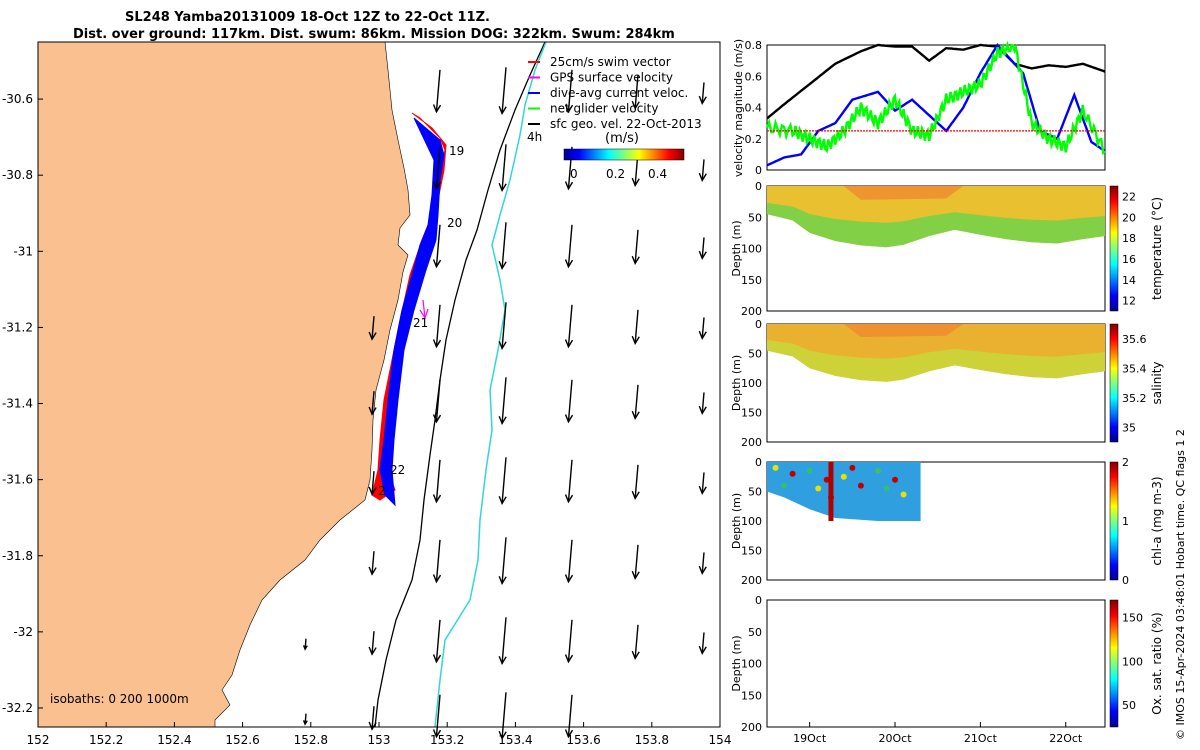 The width and height of the screenshot is (1200, 750). I want to click on velocity-y-tick-label: 0.6, so click(754, 76).